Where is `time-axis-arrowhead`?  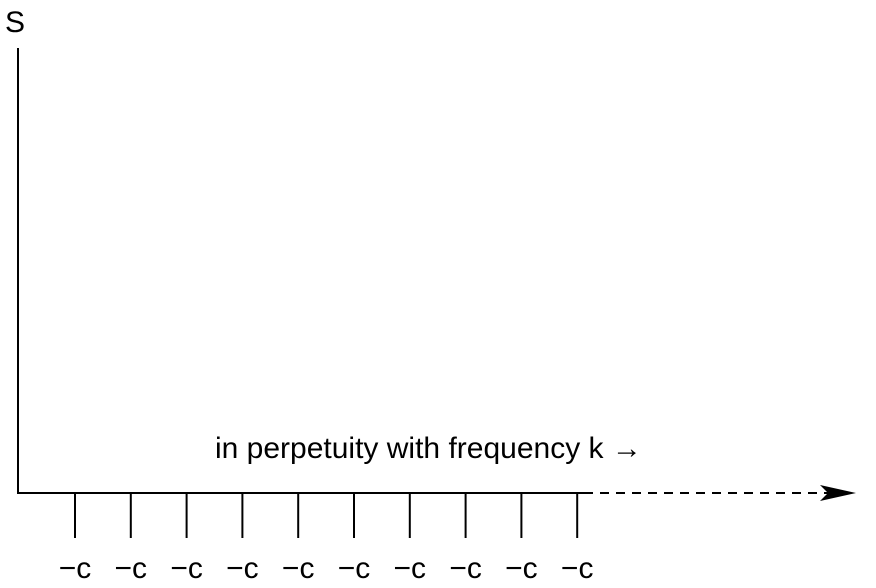 time-axis-arrowhead is located at coordinates (838, 493).